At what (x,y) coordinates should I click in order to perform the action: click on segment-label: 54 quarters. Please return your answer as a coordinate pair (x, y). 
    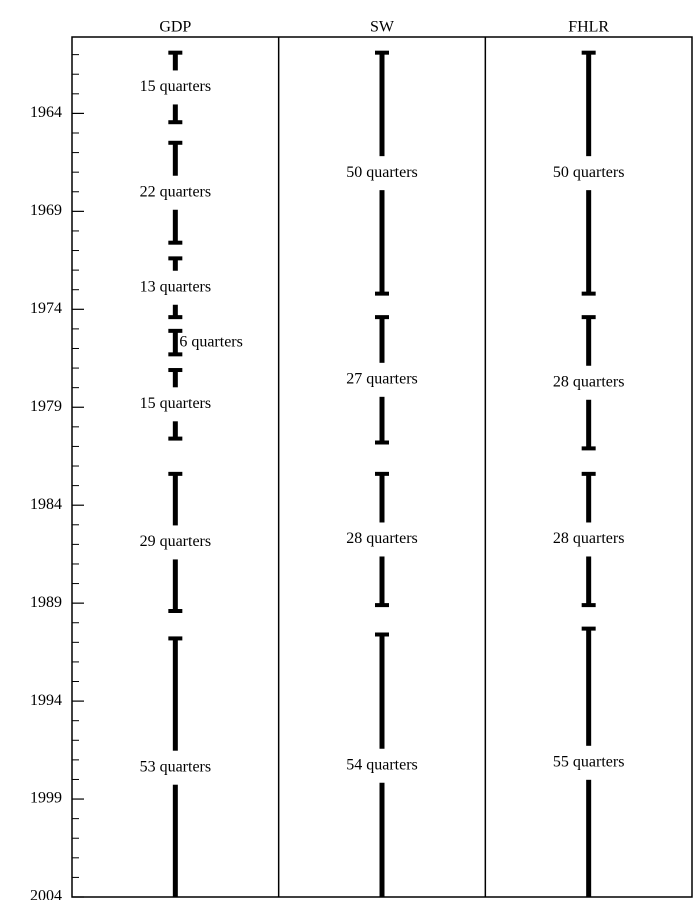
    Looking at the image, I should click on (382, 764).